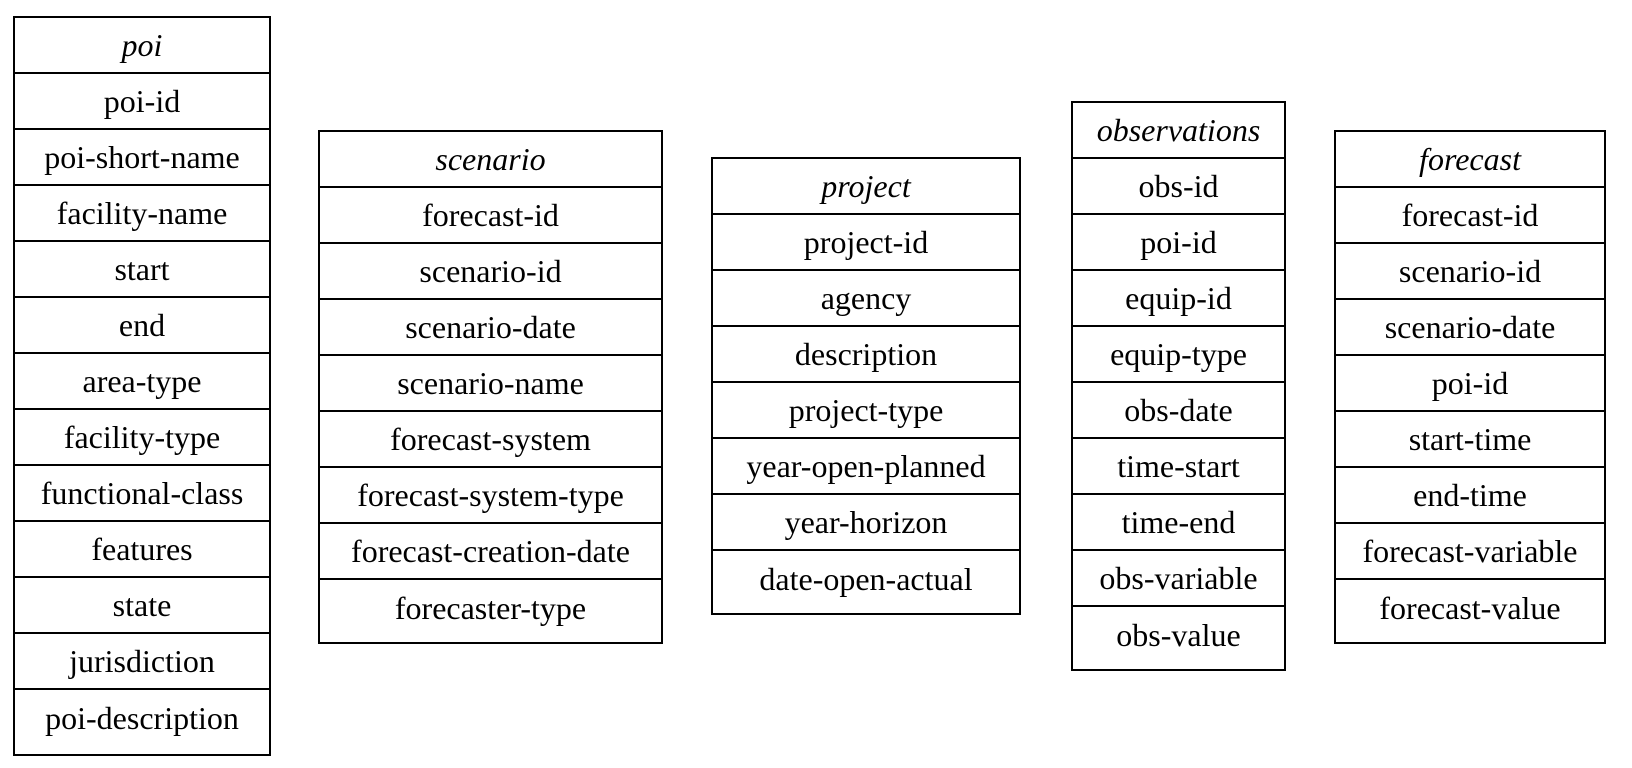 The width and height of the screenshot is (1632, 768). What do you see at coordinates (866, 579) in the screenshot?
I see `entity-field: date-open-actual` at bounding box center [866, 579].